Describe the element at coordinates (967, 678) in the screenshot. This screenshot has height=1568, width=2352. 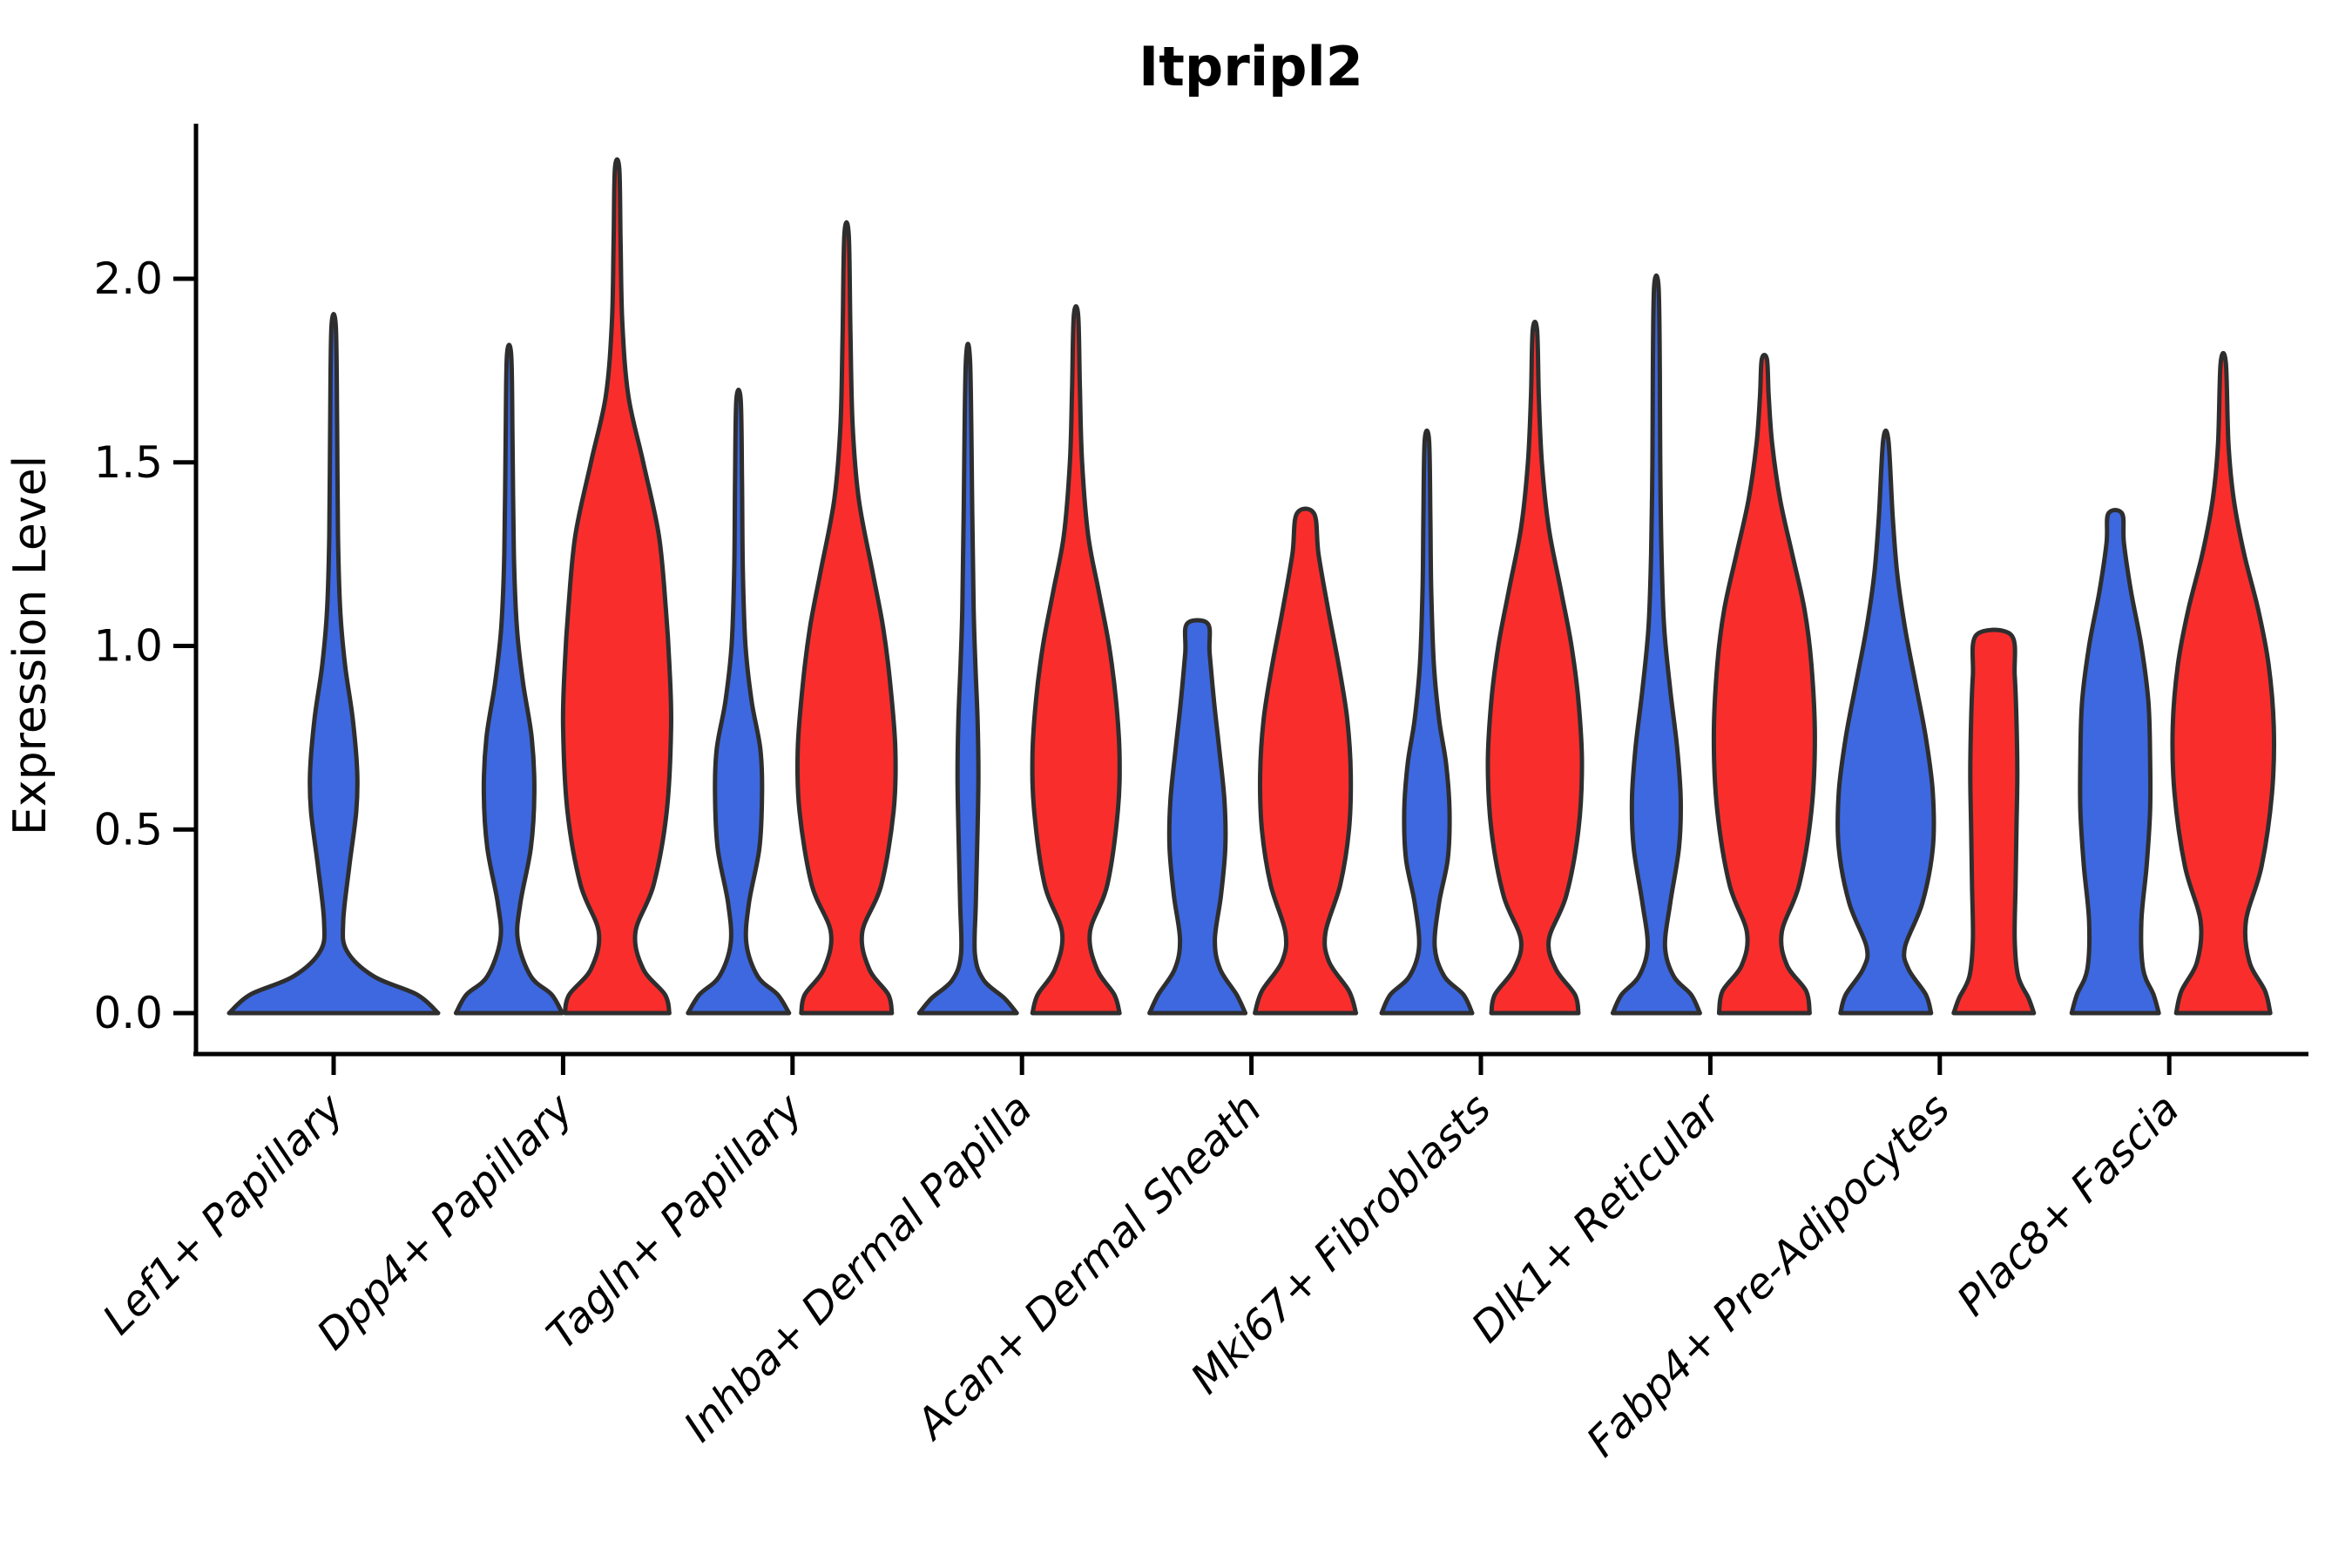
I see `violin-inhba+-blue` at that location.